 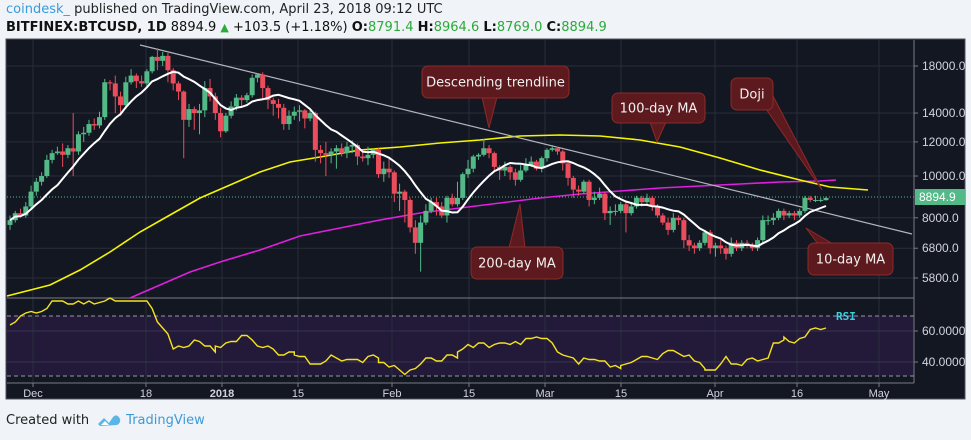 I want to click on svg-text: 40.0000, so click(x=944, y=362).